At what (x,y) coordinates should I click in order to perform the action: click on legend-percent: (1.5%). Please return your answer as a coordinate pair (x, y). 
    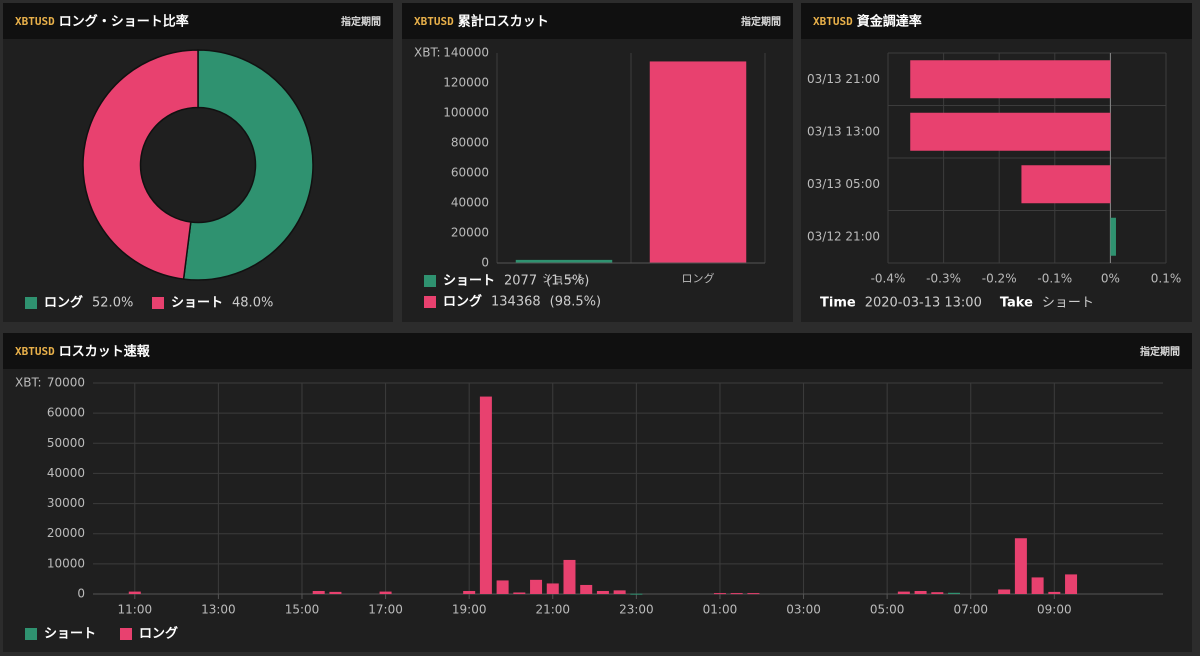
    Looking at the image, I should click on (567, 281).